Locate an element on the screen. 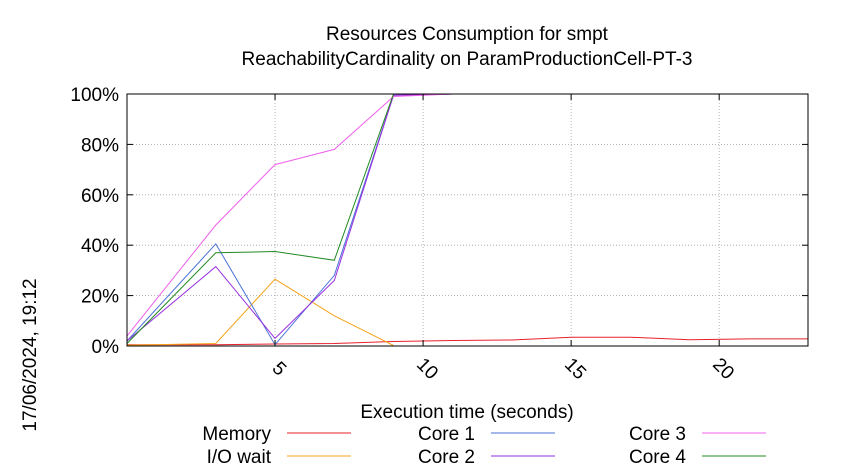  series-line-memory is located at coordinates (467, 341).